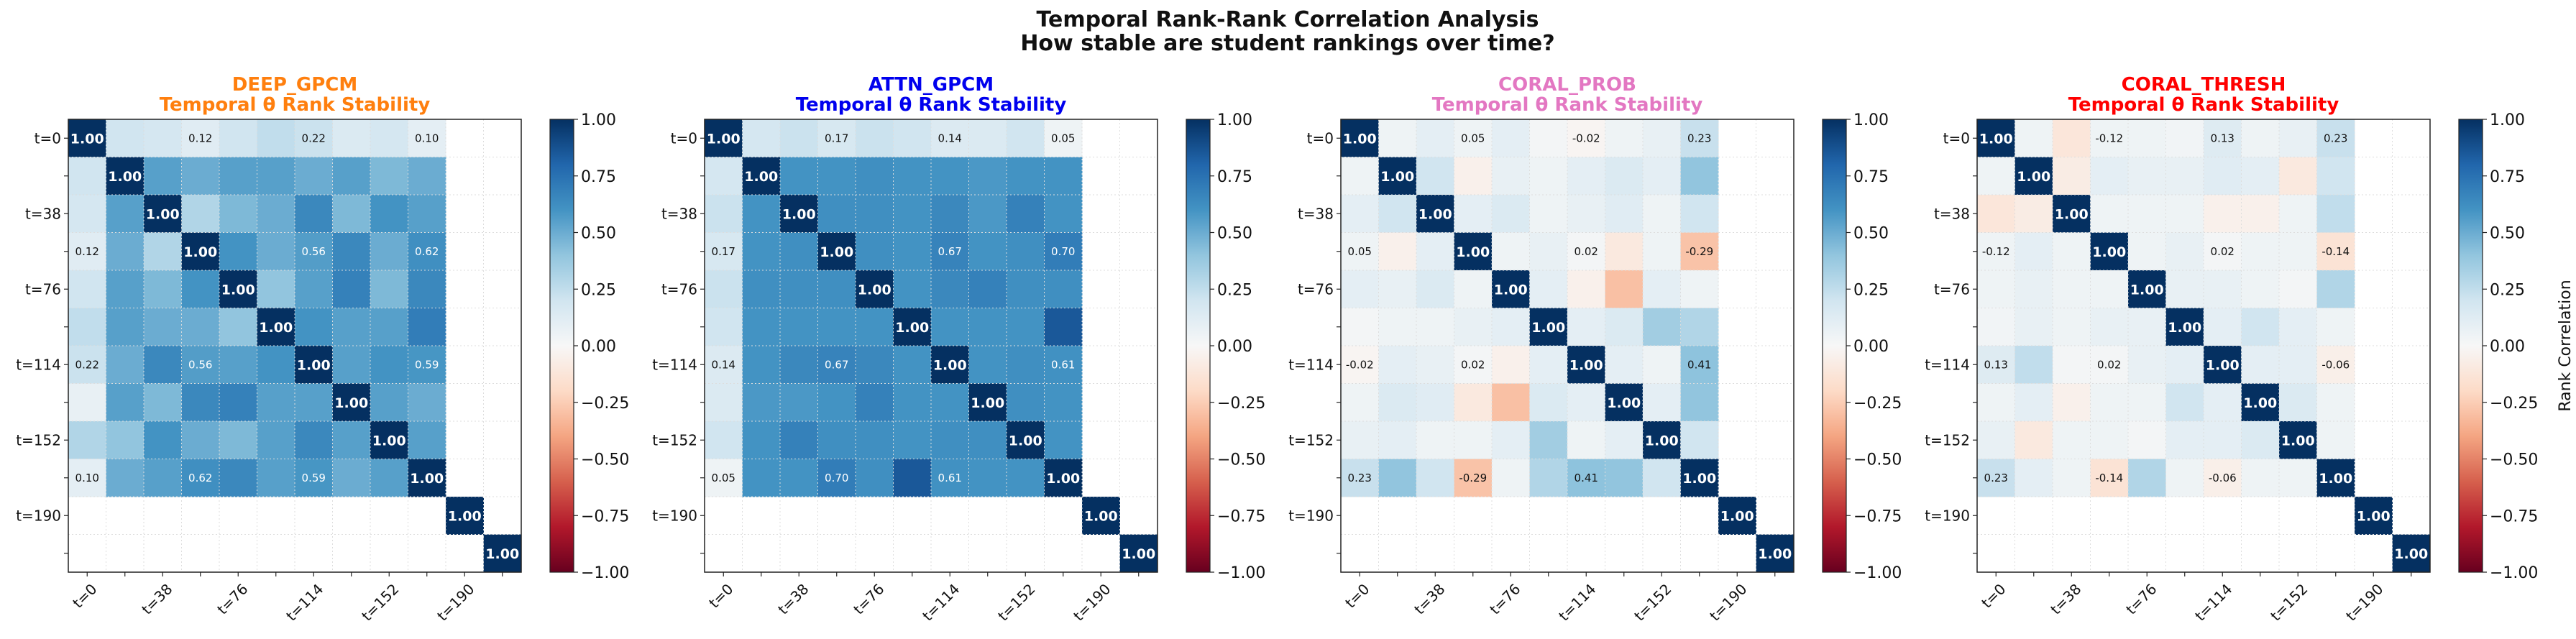  What do you see at coordinates (1996, 365) in the screenshot?
I see `cell-value-label: 0.13` at bounding box center [1996, 365].